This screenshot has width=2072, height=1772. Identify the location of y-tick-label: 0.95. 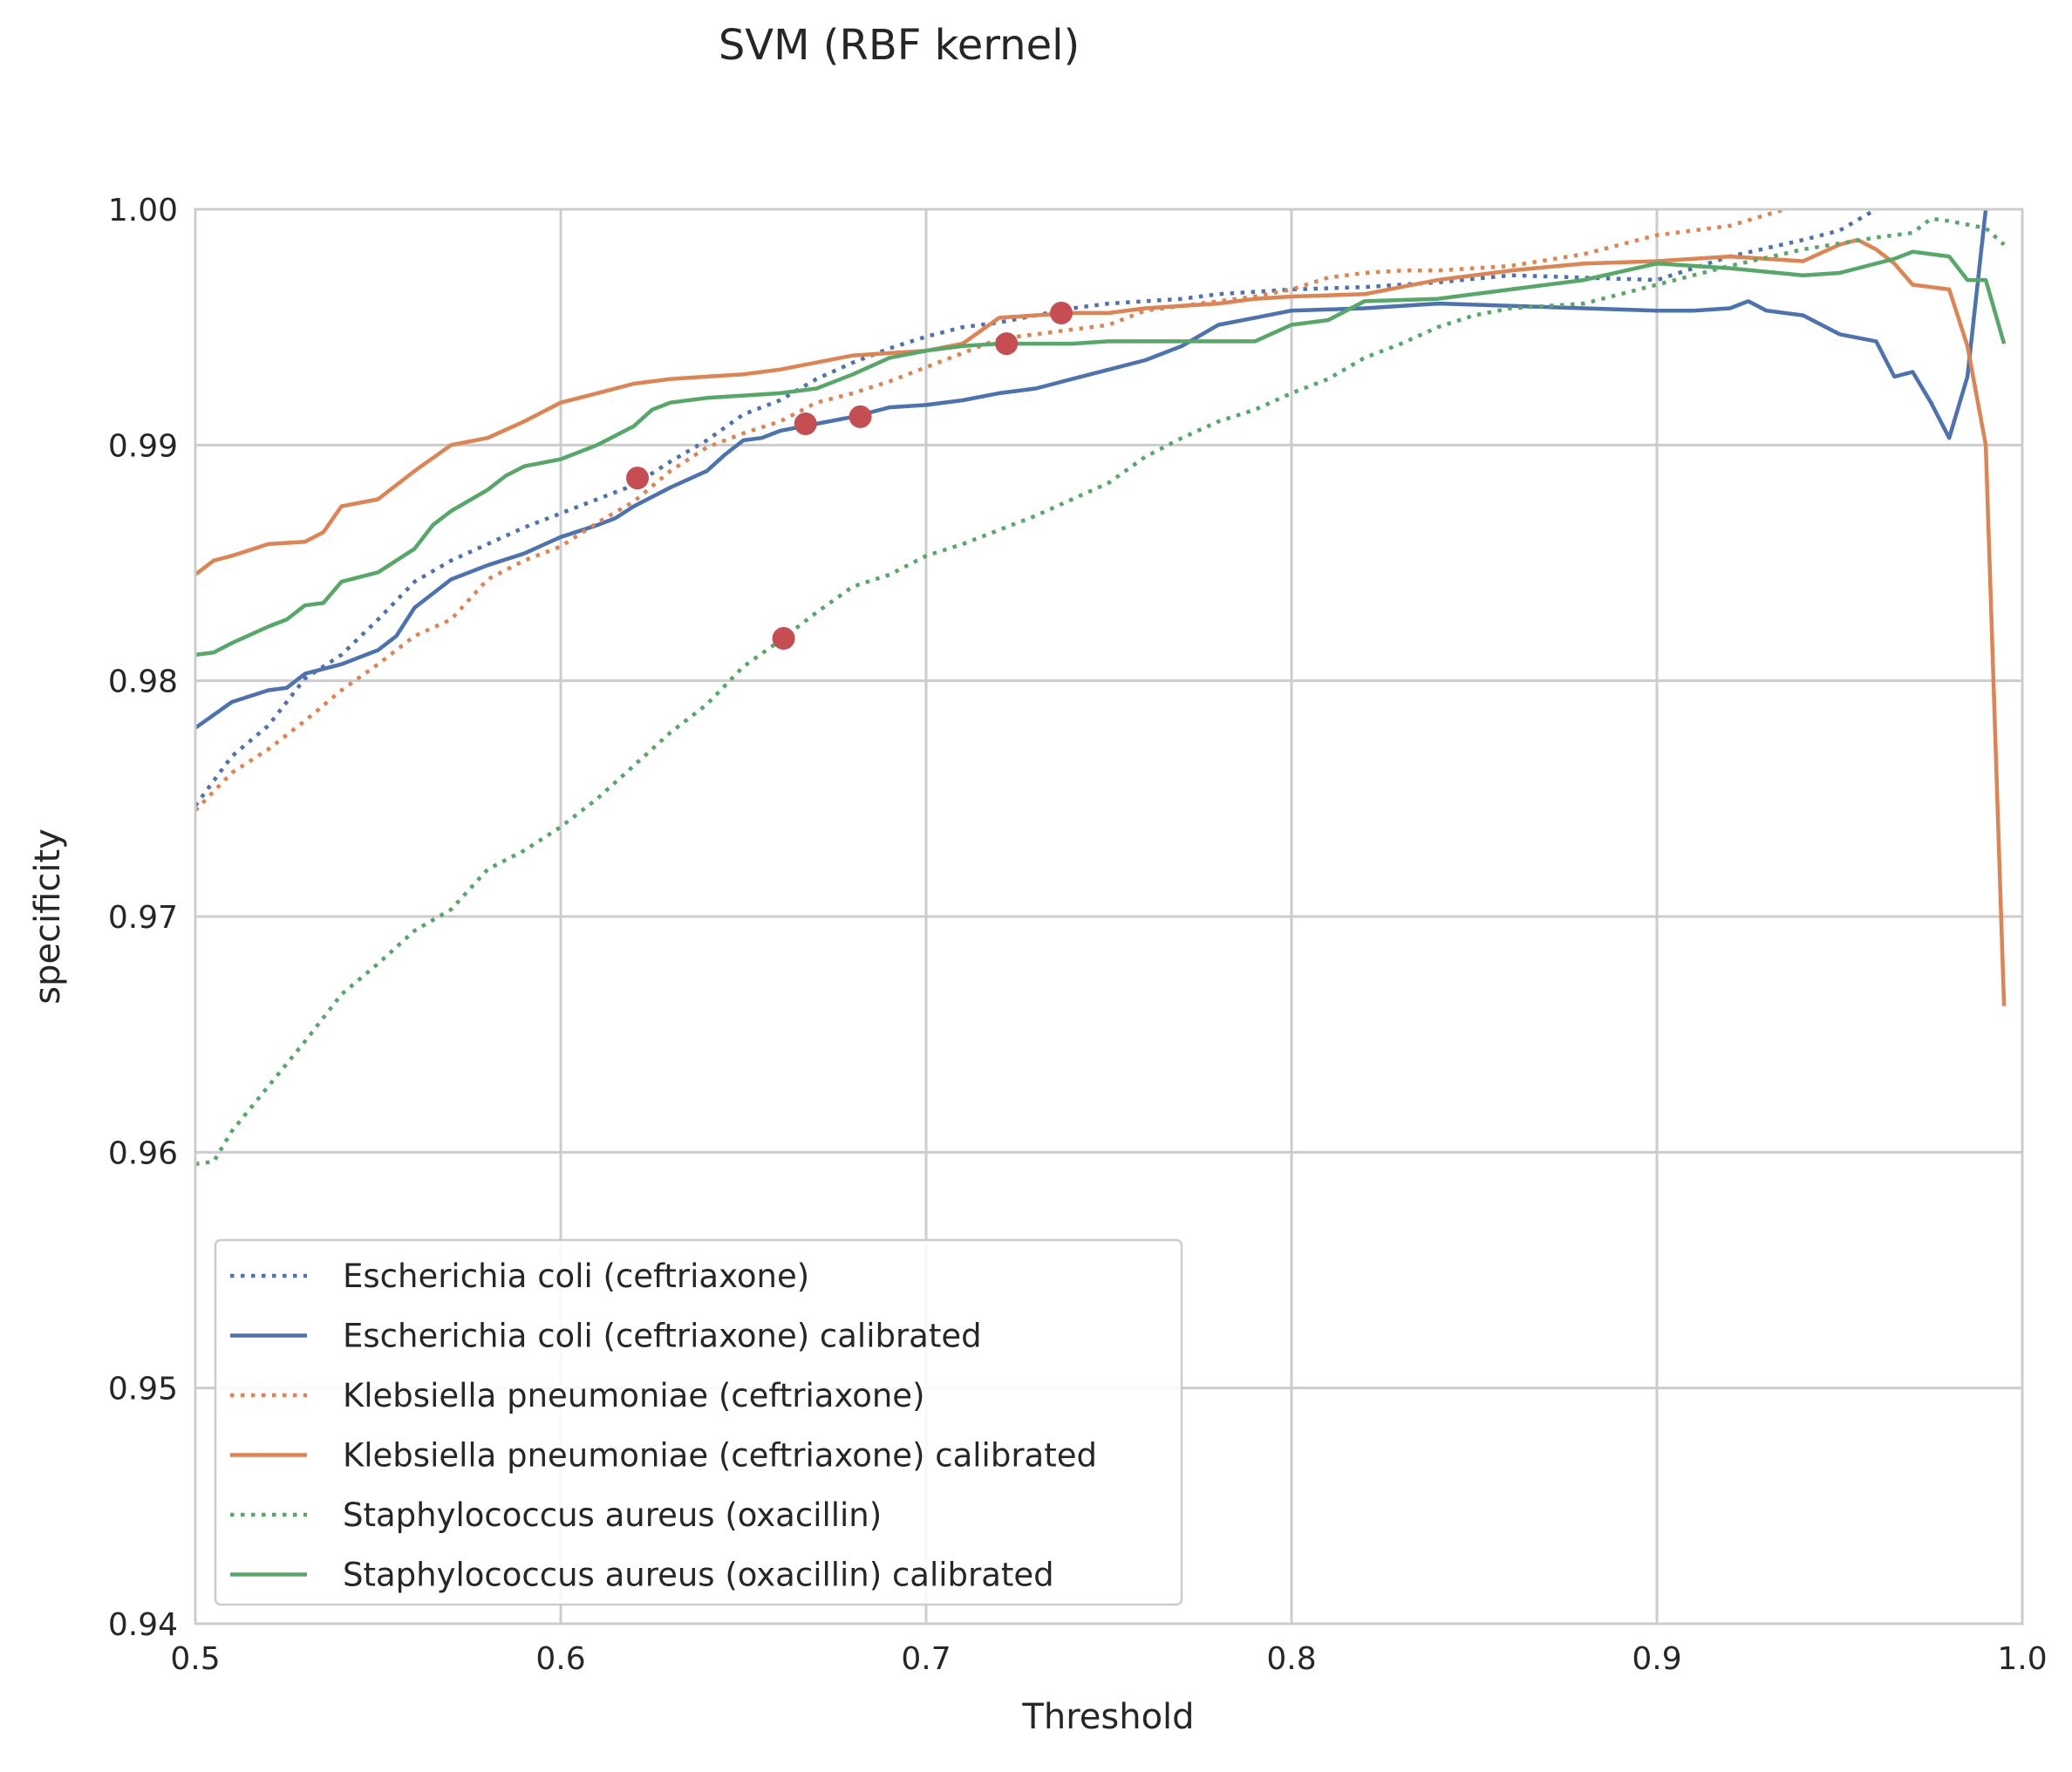
(143, 1389).